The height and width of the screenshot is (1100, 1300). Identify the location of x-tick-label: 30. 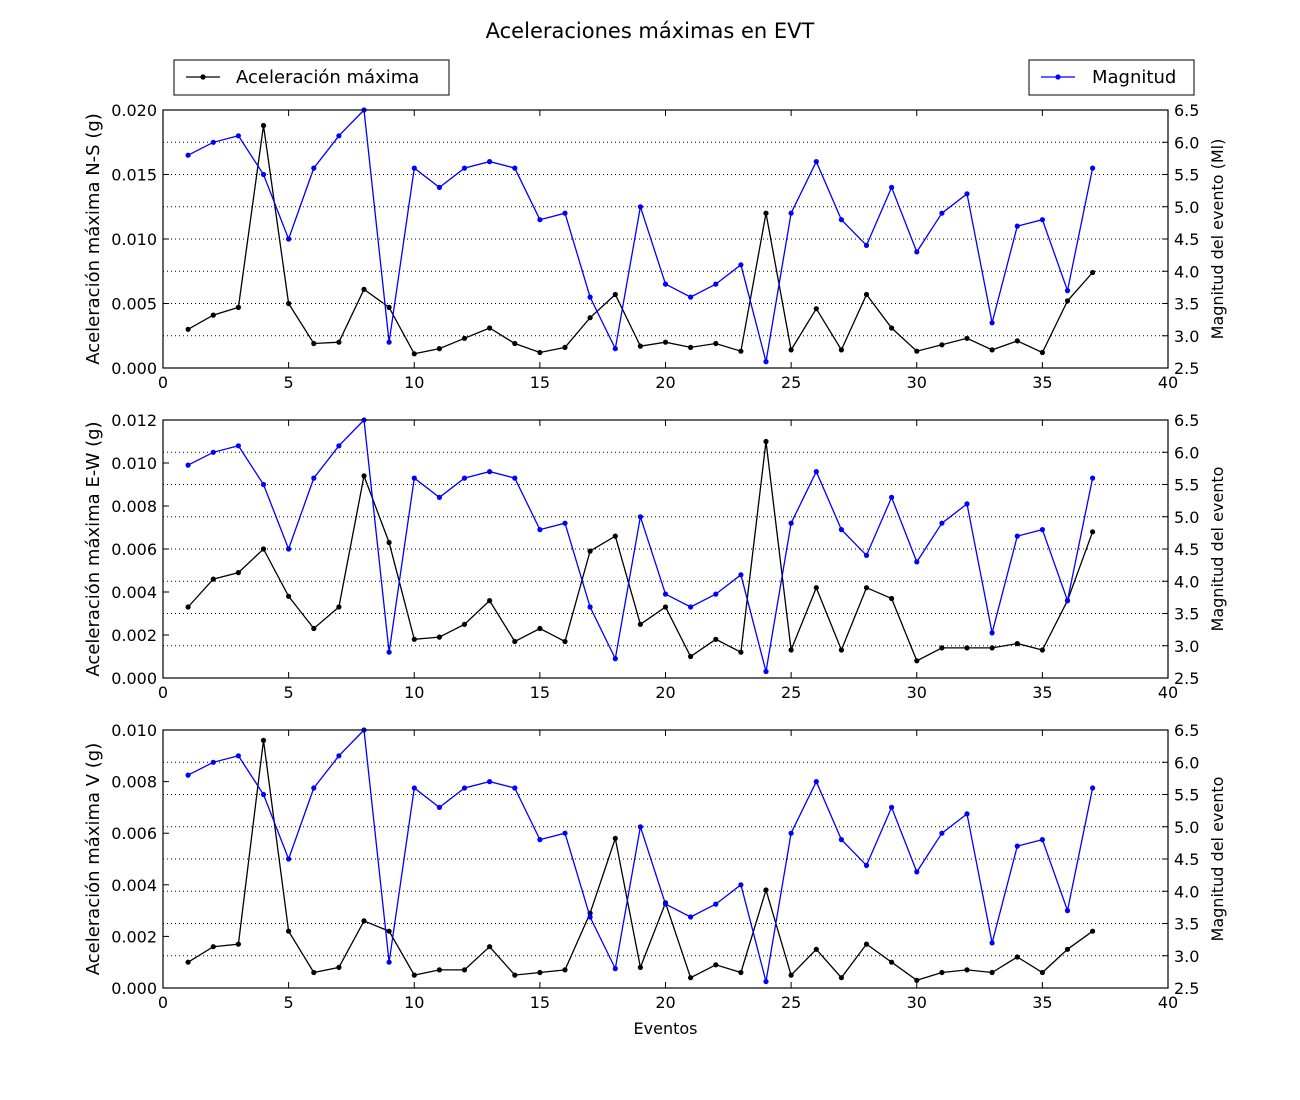
(917, 382).